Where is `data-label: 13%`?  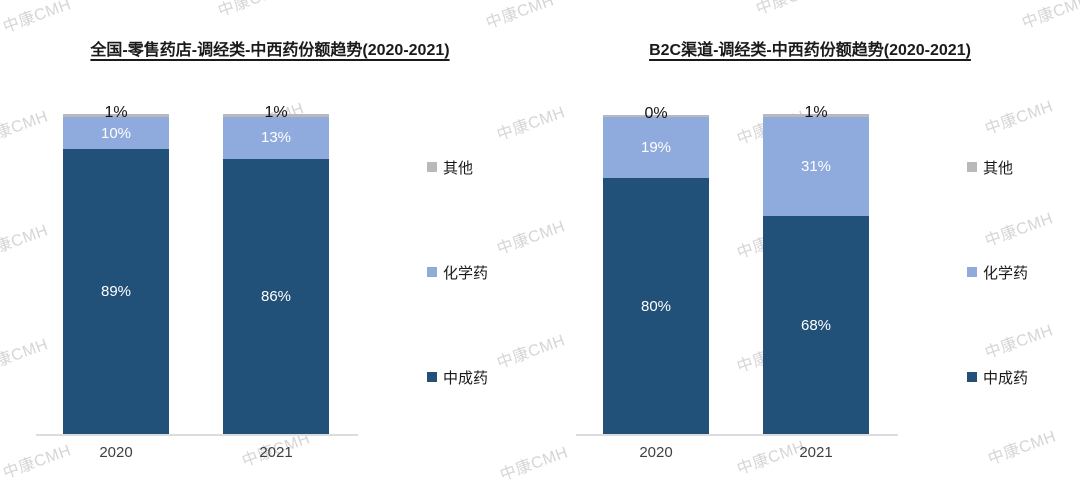
data-label: 13% is located at coordinates (276, 138).